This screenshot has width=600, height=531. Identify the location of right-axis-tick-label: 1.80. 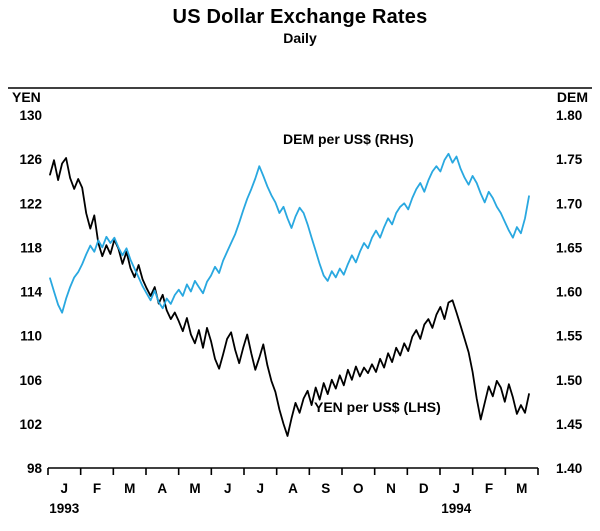
(569, 115).